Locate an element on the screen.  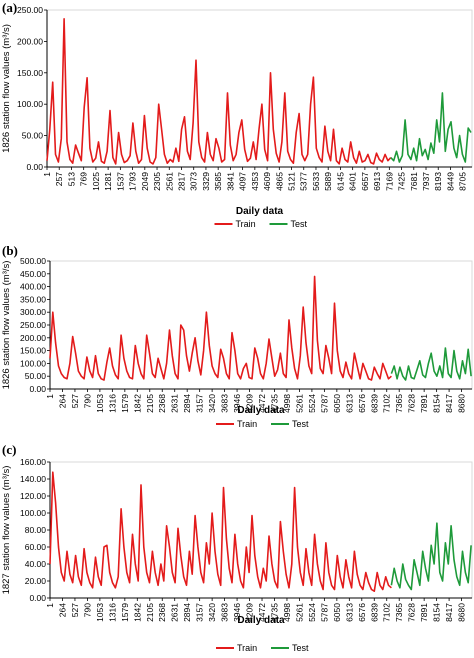
y-tick-label: 300.00 is located at coordinates (33, 312).